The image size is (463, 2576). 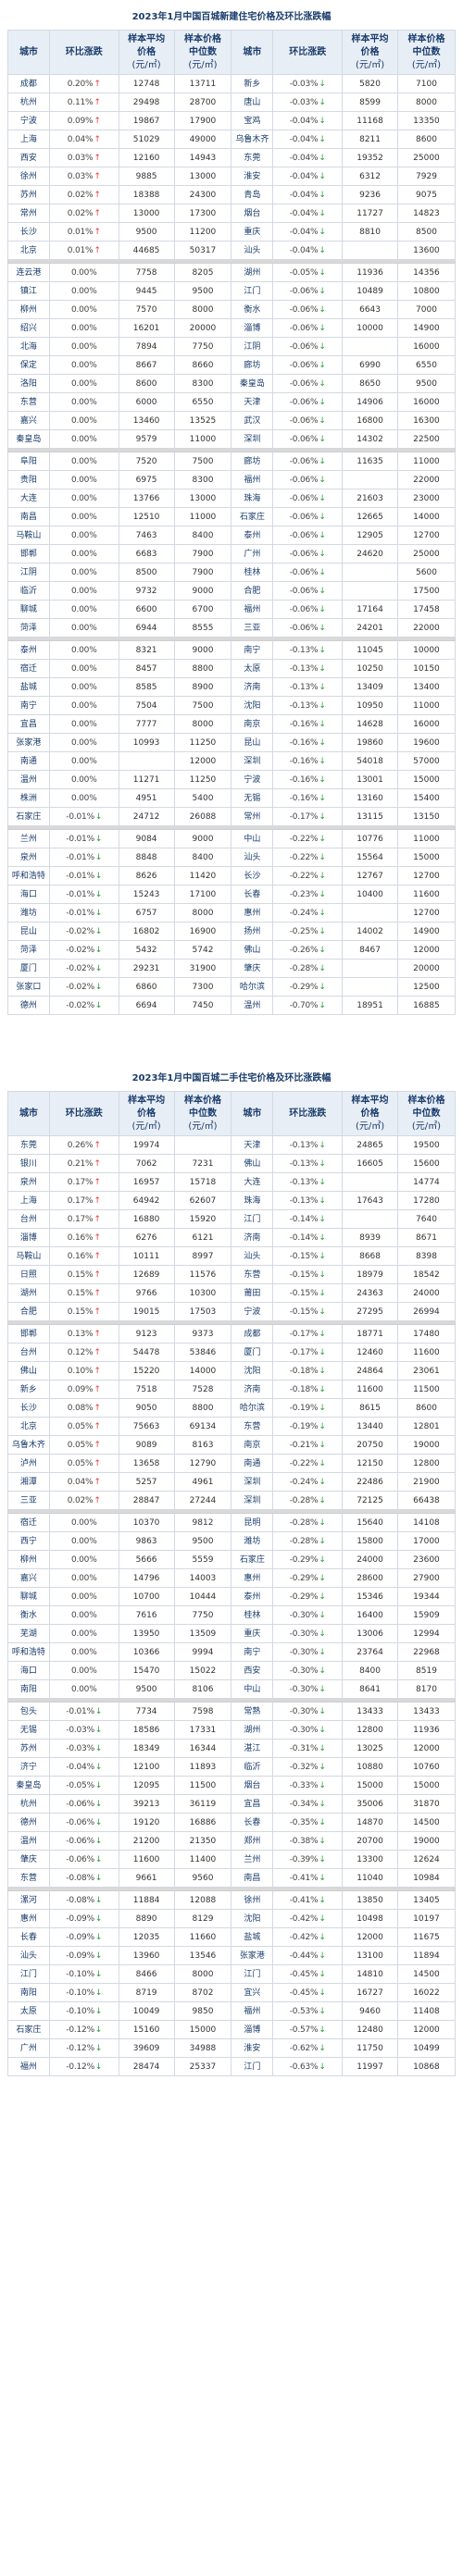 What do you see at coordinates (146, 383) in the screenshot?
I see `mean-price-left-value: 8600` at bounding box center [146, 383].